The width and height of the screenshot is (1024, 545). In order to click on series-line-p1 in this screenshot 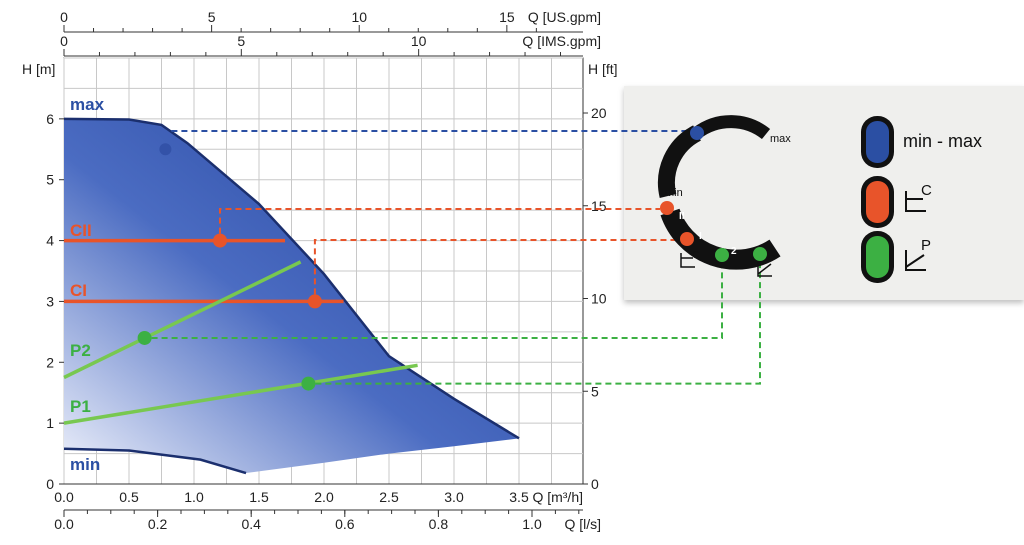, I will do `click(240, 394)`.